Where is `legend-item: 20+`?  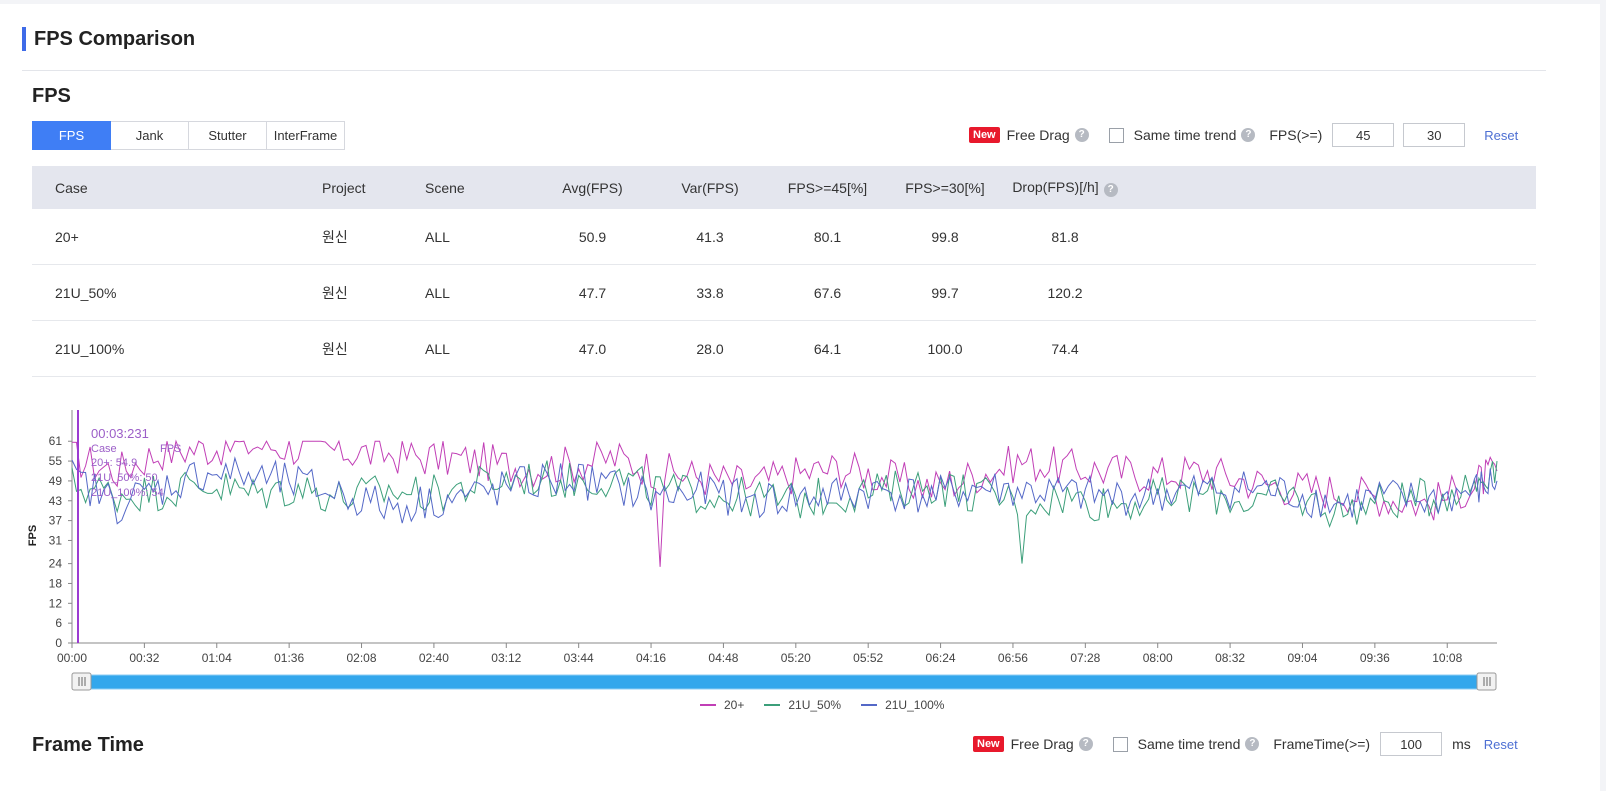
legend-item: 20+ is located at coordinates (722, 705).